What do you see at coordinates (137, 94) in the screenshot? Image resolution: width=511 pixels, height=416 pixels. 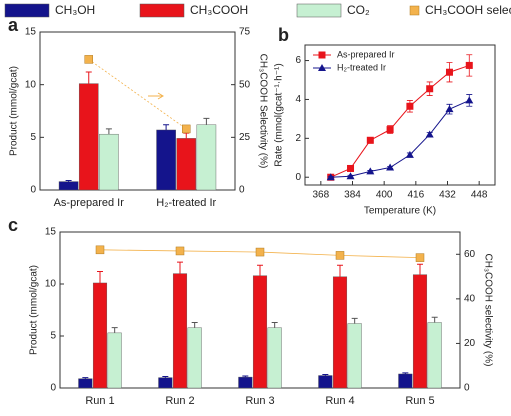 I see `selectivity-line` at bounding box center [137, 94].